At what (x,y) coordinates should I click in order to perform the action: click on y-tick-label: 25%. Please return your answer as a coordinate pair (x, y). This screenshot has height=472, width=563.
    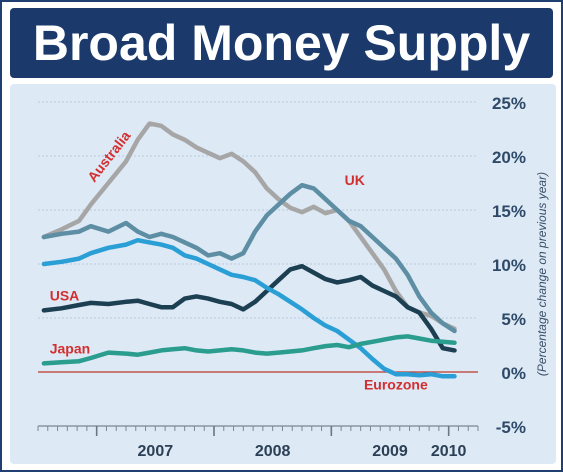
    Looking at the image, I should click on (509, 103).